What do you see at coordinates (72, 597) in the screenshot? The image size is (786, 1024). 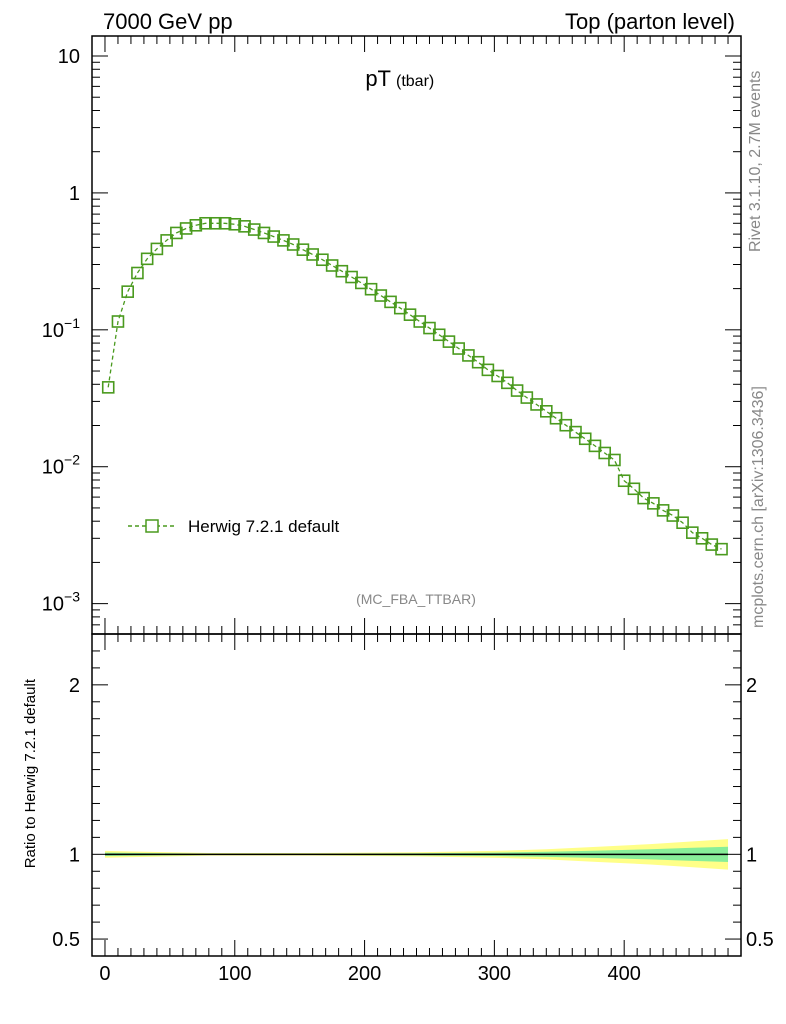 I see `y-tick-exponent: −3` at bounding box center [72, 597].